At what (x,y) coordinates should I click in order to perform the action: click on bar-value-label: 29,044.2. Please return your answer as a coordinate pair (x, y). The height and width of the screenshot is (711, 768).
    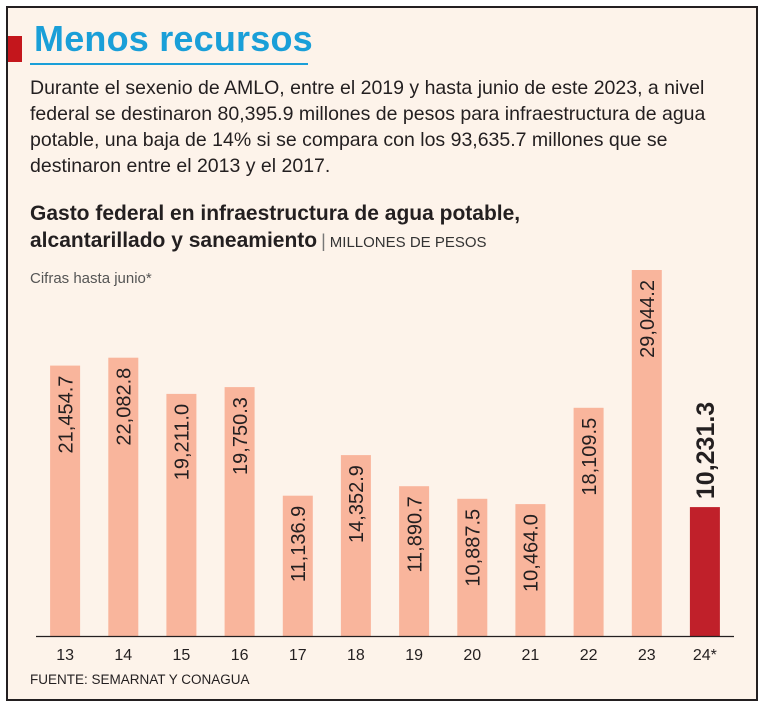
    Looking at the image, I should click on (648, 319).